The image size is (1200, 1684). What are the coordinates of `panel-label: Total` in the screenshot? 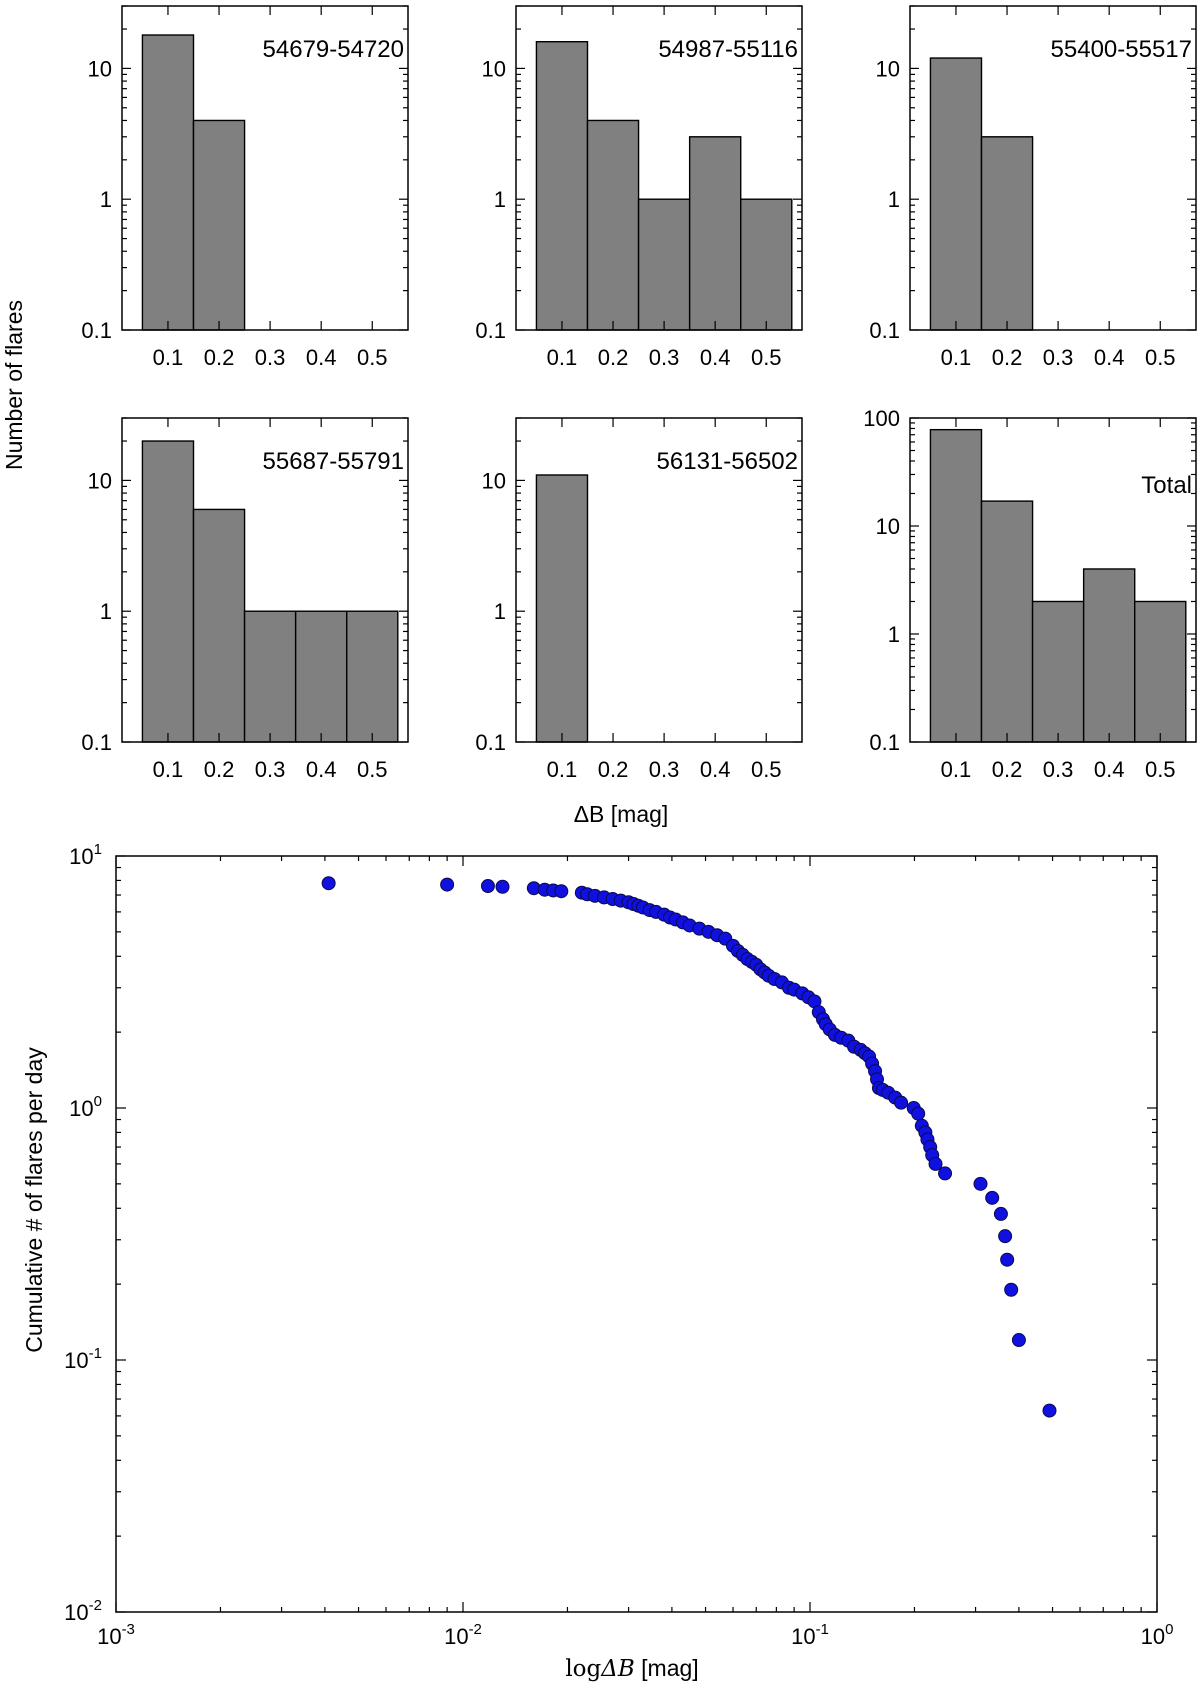 It's located at (1166, 485).